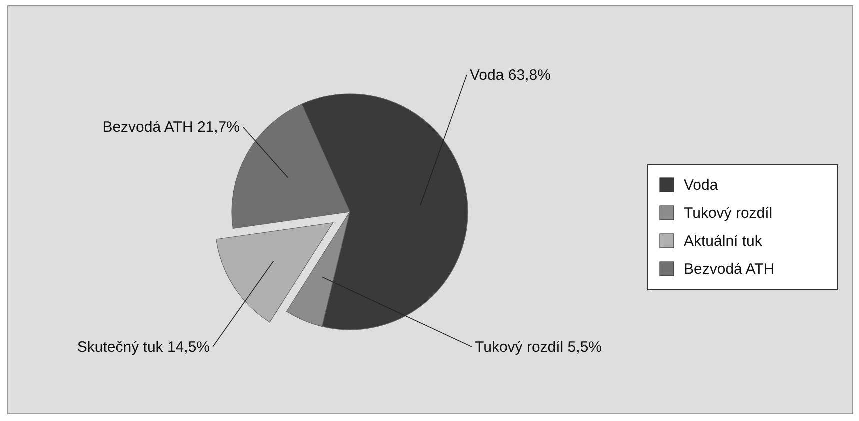 The height and width of the screenshot is (421, 859). What do you see at coordinates (729, 269) in the screenshot?
I see `legend-label: Bezvodá ATH` at bounding box center [729, 269].